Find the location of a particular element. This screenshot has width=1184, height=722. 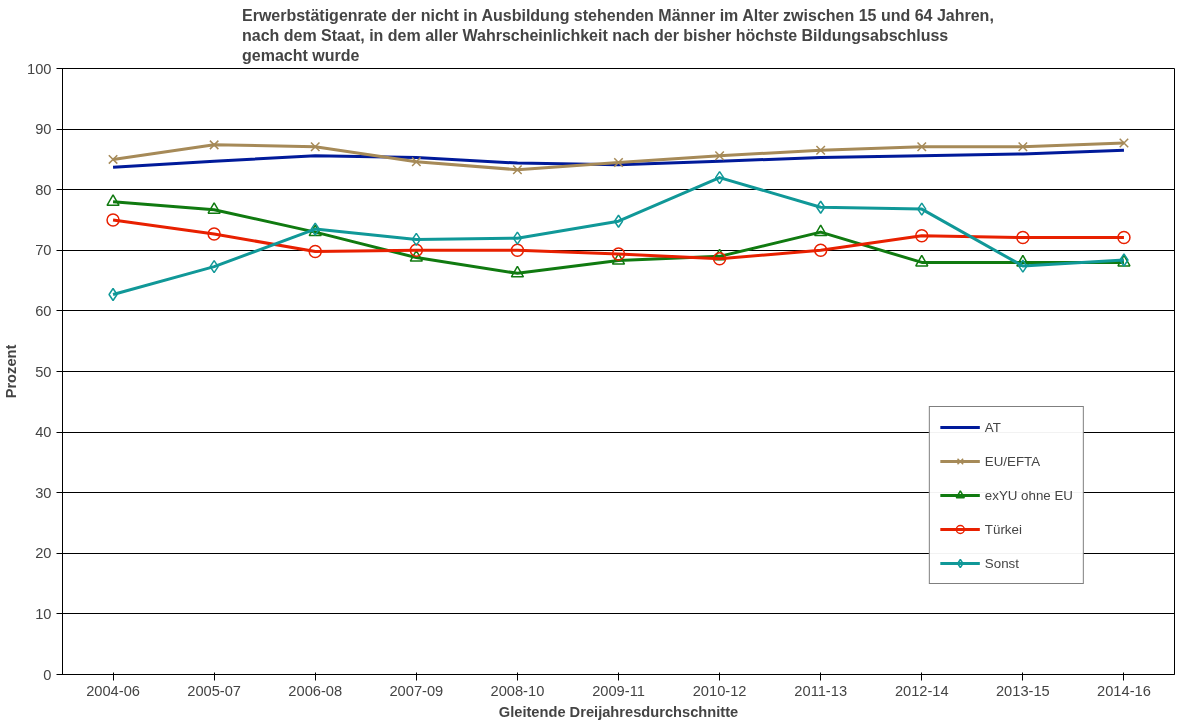

x-tick-label: 2008-10 is located at coordinates (517, 690).